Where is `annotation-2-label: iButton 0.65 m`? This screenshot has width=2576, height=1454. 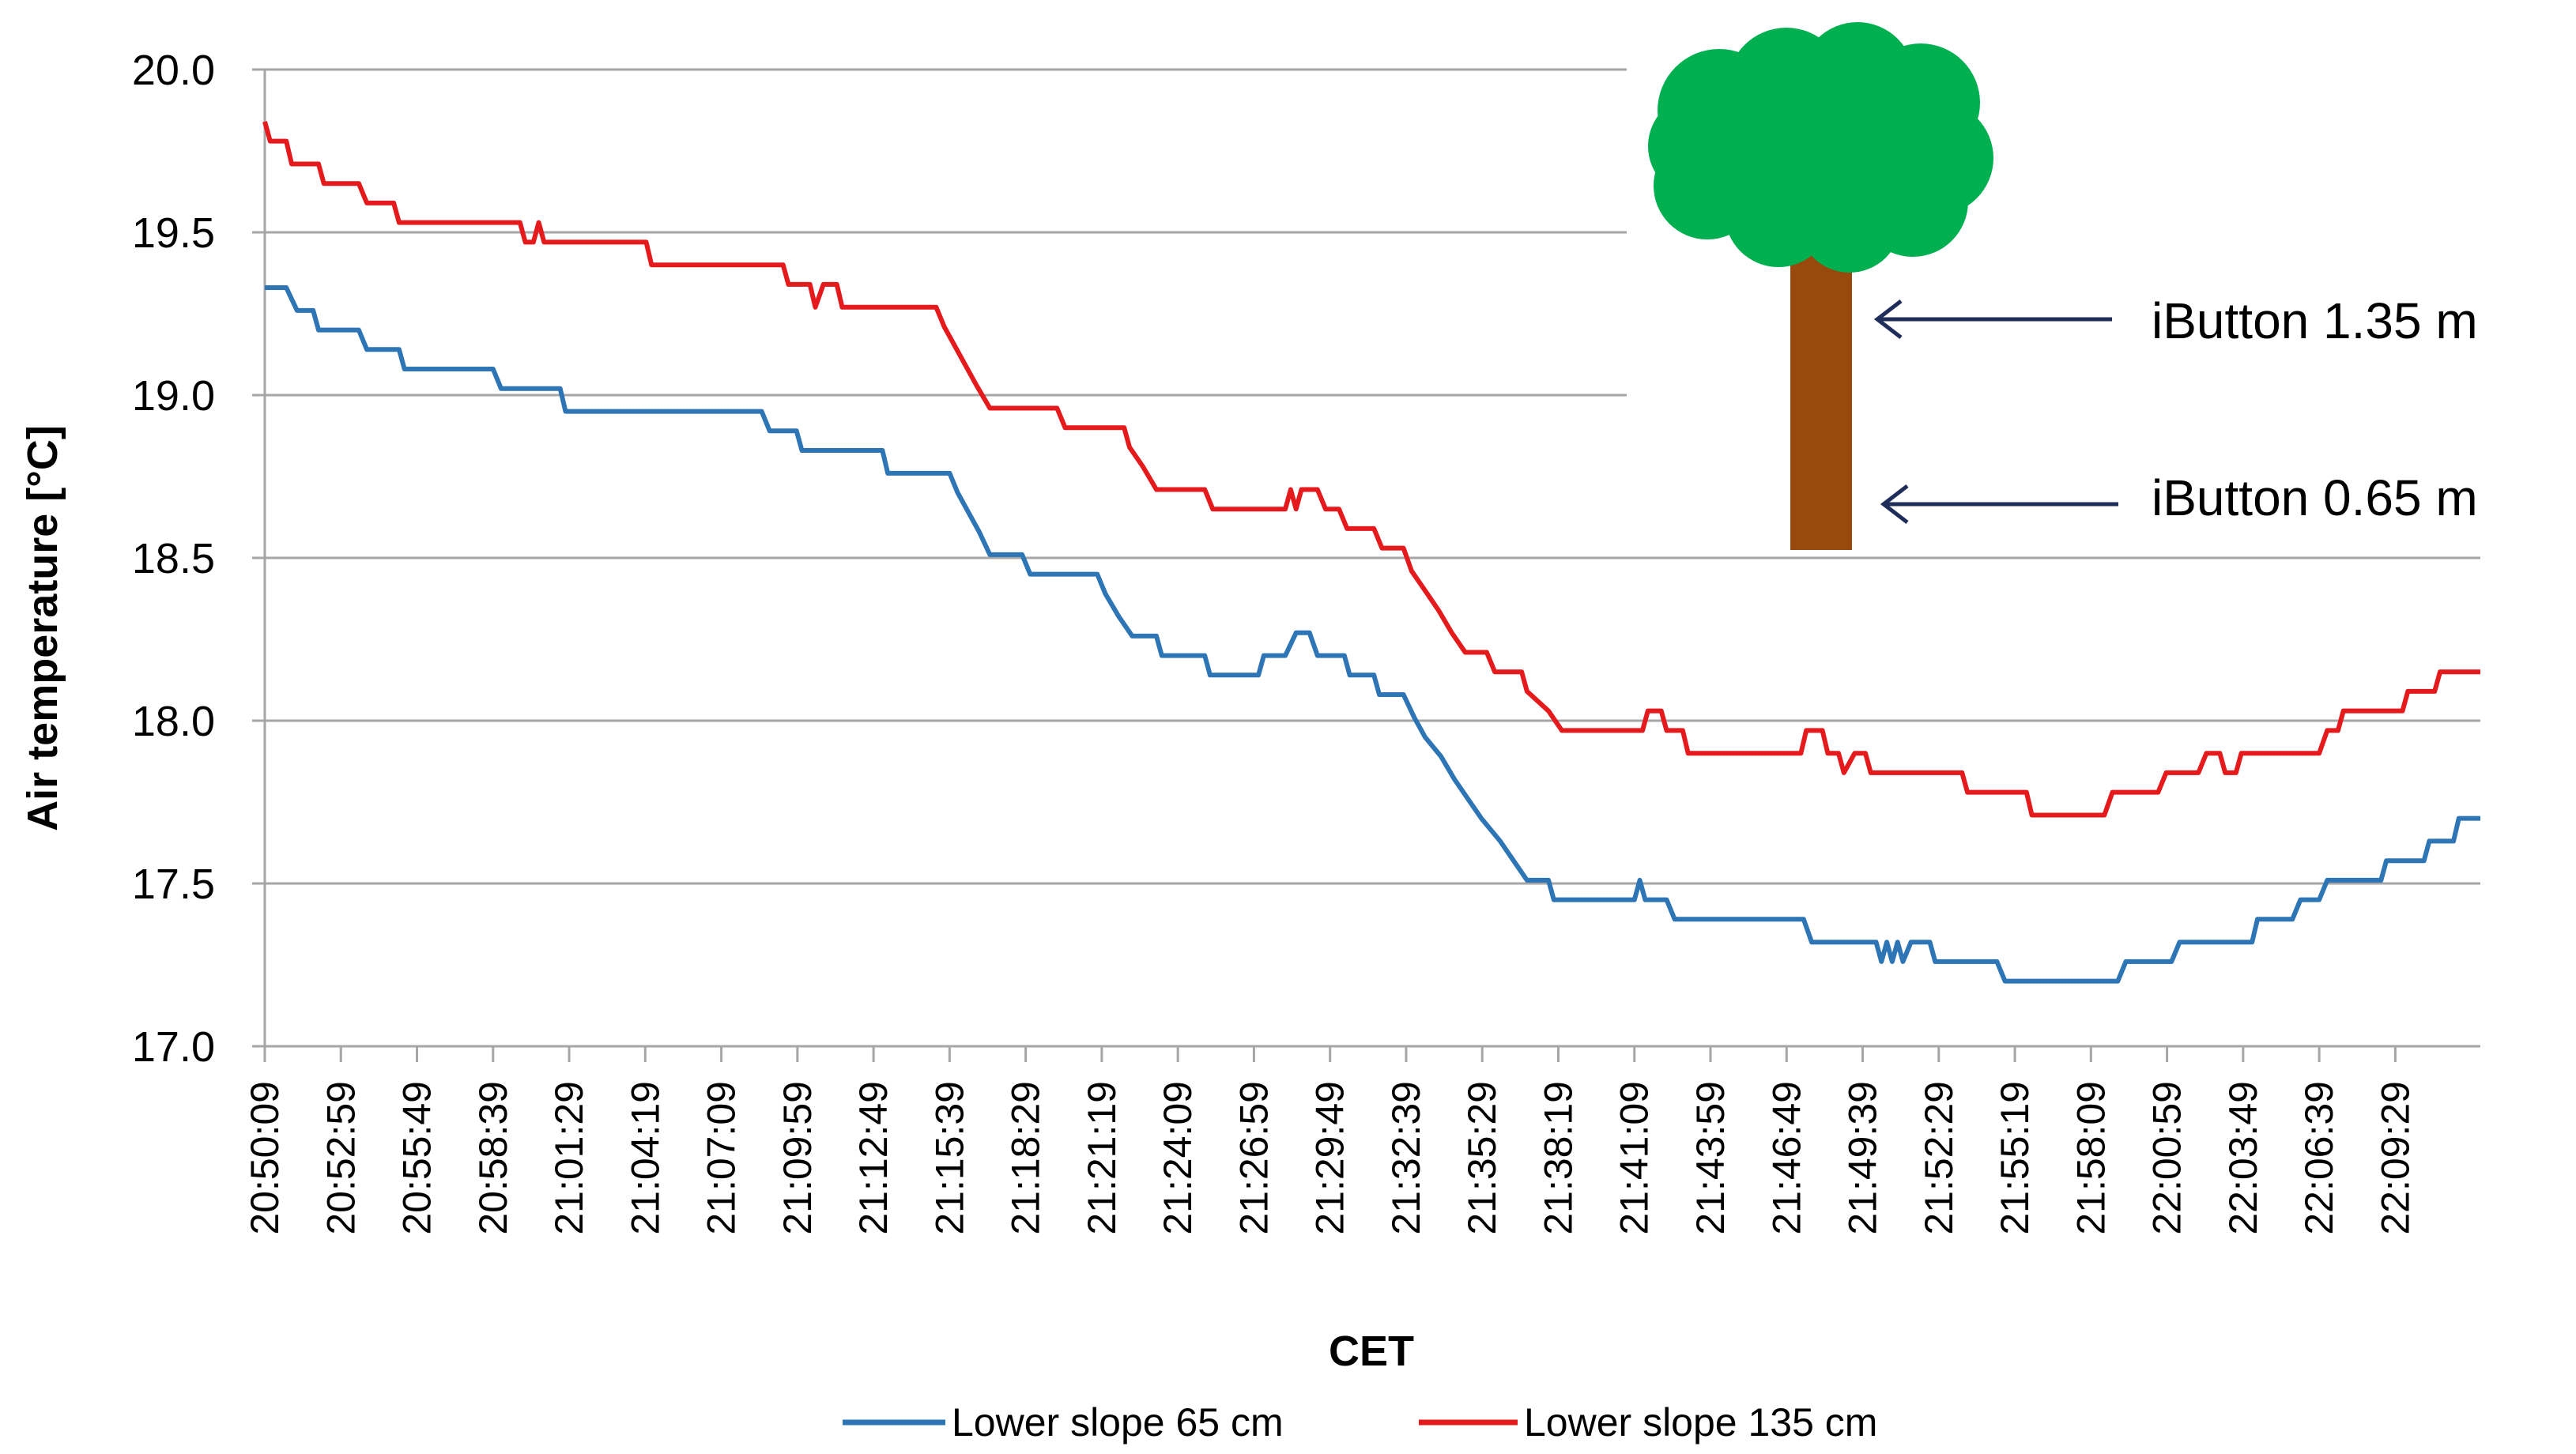 annotation-2-label: iButton 0.65 m is located at coordinates (2315, 498).